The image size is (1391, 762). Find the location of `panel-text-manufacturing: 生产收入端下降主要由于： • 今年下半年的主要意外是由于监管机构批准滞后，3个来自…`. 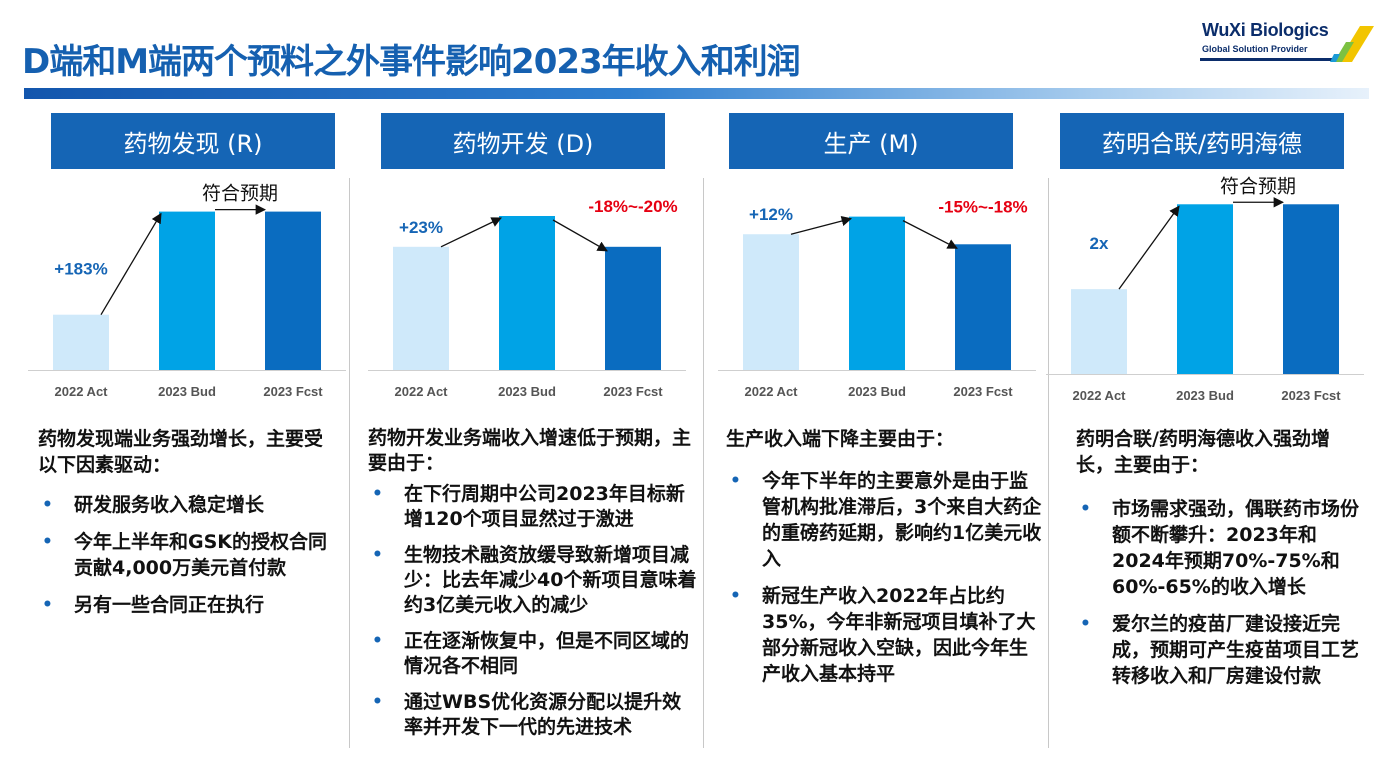

panel-text-manufacturing: 生产收入端下降主要由于： • 今年下半年的主要意外是由于监管机构批准滞后，3个来自… is located at coordinates (884, 562).